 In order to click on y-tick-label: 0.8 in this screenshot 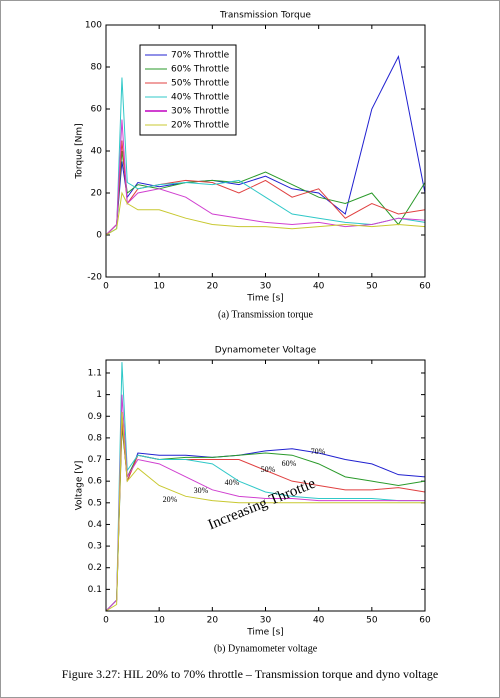, I will do `click(95, 438)`.